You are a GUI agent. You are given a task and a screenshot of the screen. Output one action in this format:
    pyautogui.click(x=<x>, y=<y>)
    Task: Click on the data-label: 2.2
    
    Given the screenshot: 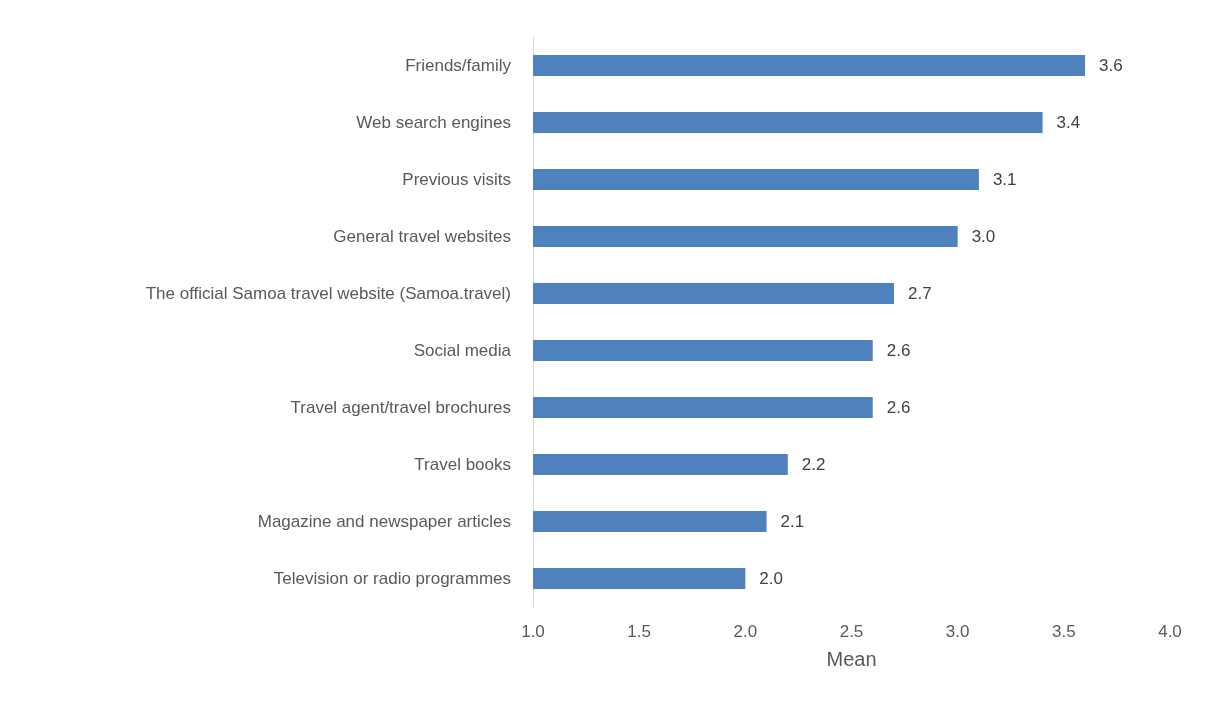 What is the action you would take?
    pyautogui.click(x=813, y=464)
    